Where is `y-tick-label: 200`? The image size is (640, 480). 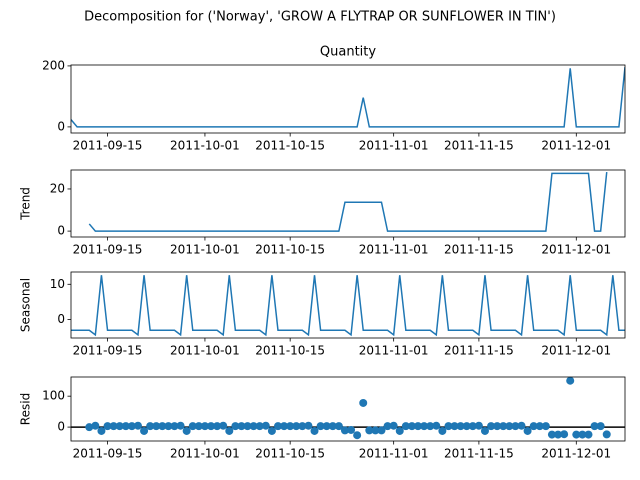
y-tick-label: 200 is located at coordinates (53, 65).